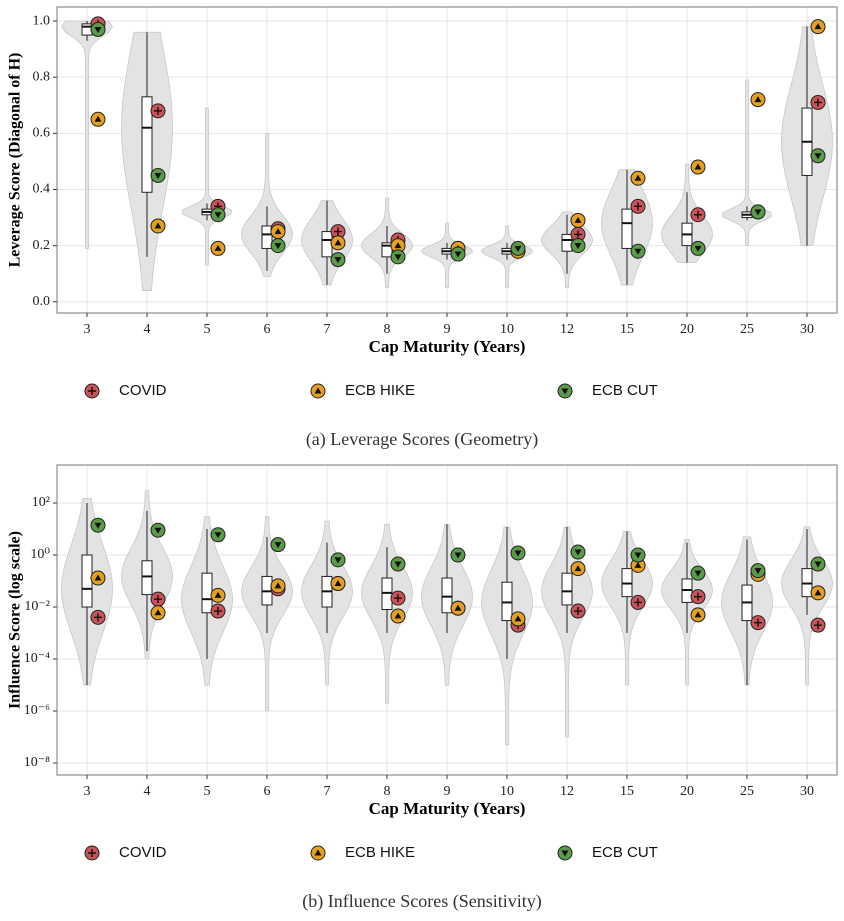  What do you see at coordinates (687, 791) in the screenshot?
I see `x-tick-label: 20` at bounding box center [687, 791].